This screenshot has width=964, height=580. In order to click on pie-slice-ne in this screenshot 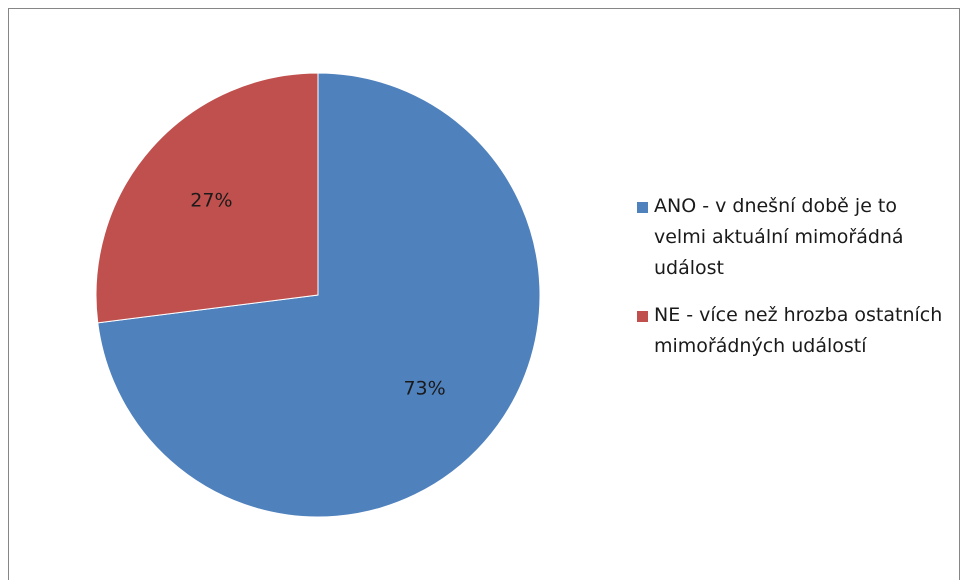, I will do `click(207, 198)`.